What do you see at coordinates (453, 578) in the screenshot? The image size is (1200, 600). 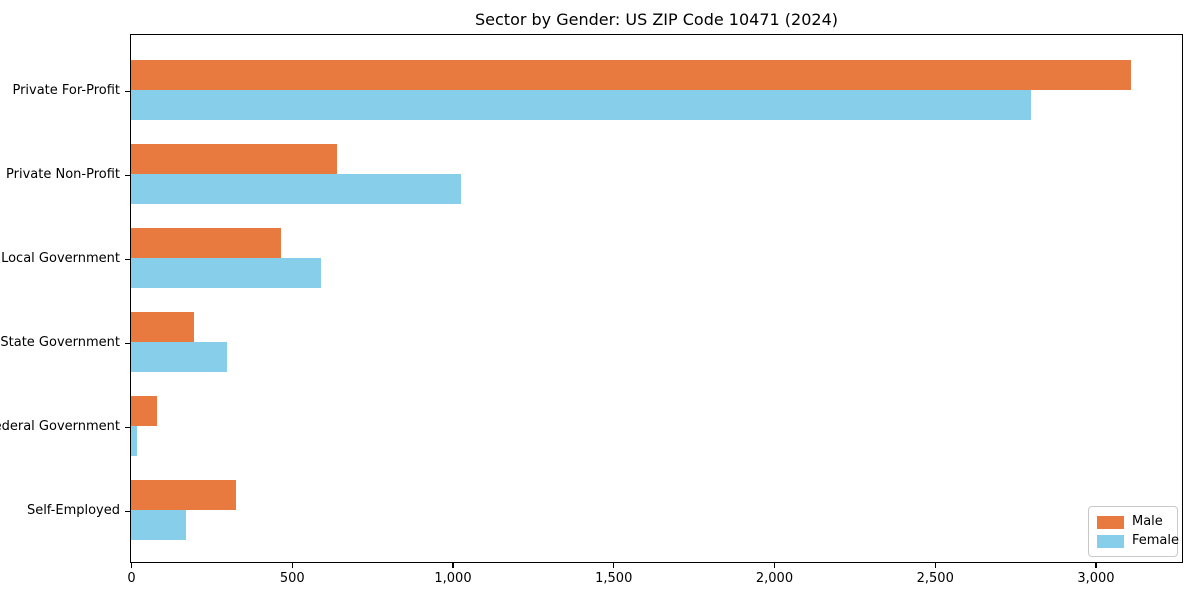 I see `x-tick-label: 1,000` at bounding box center [453, 578].